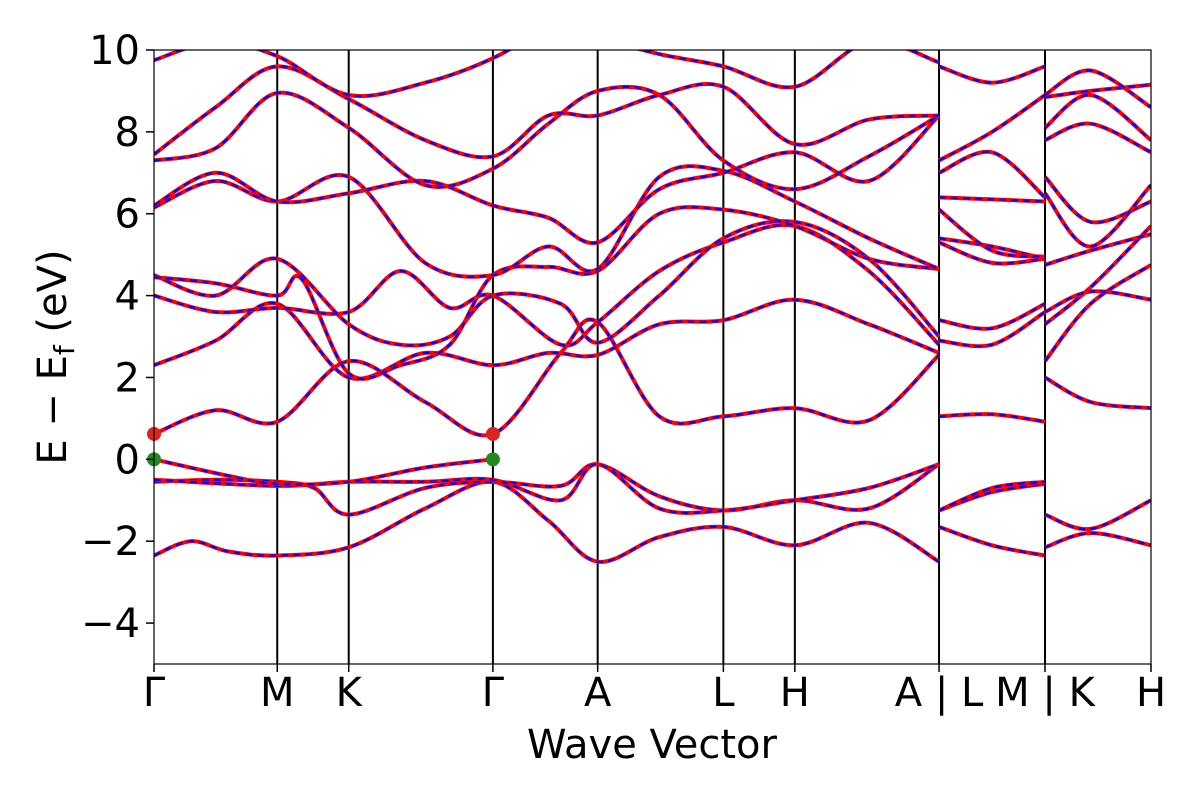 The image size is (1200, 804). I want to click on x-tick-label: A, so click(598, 693).